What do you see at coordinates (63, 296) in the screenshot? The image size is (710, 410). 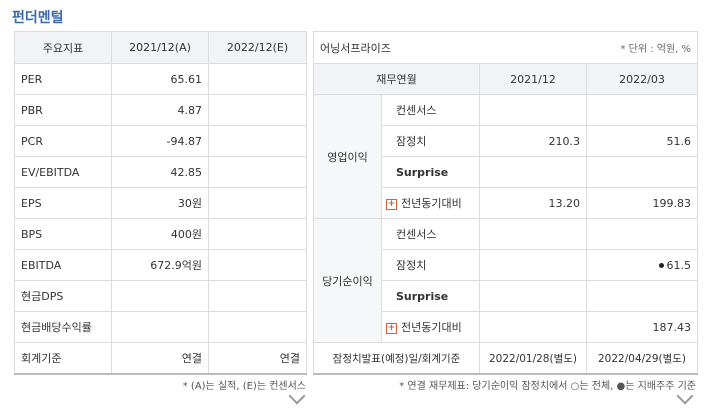 I see `row-label: 현금DPS` at bounding box center [63, 296].